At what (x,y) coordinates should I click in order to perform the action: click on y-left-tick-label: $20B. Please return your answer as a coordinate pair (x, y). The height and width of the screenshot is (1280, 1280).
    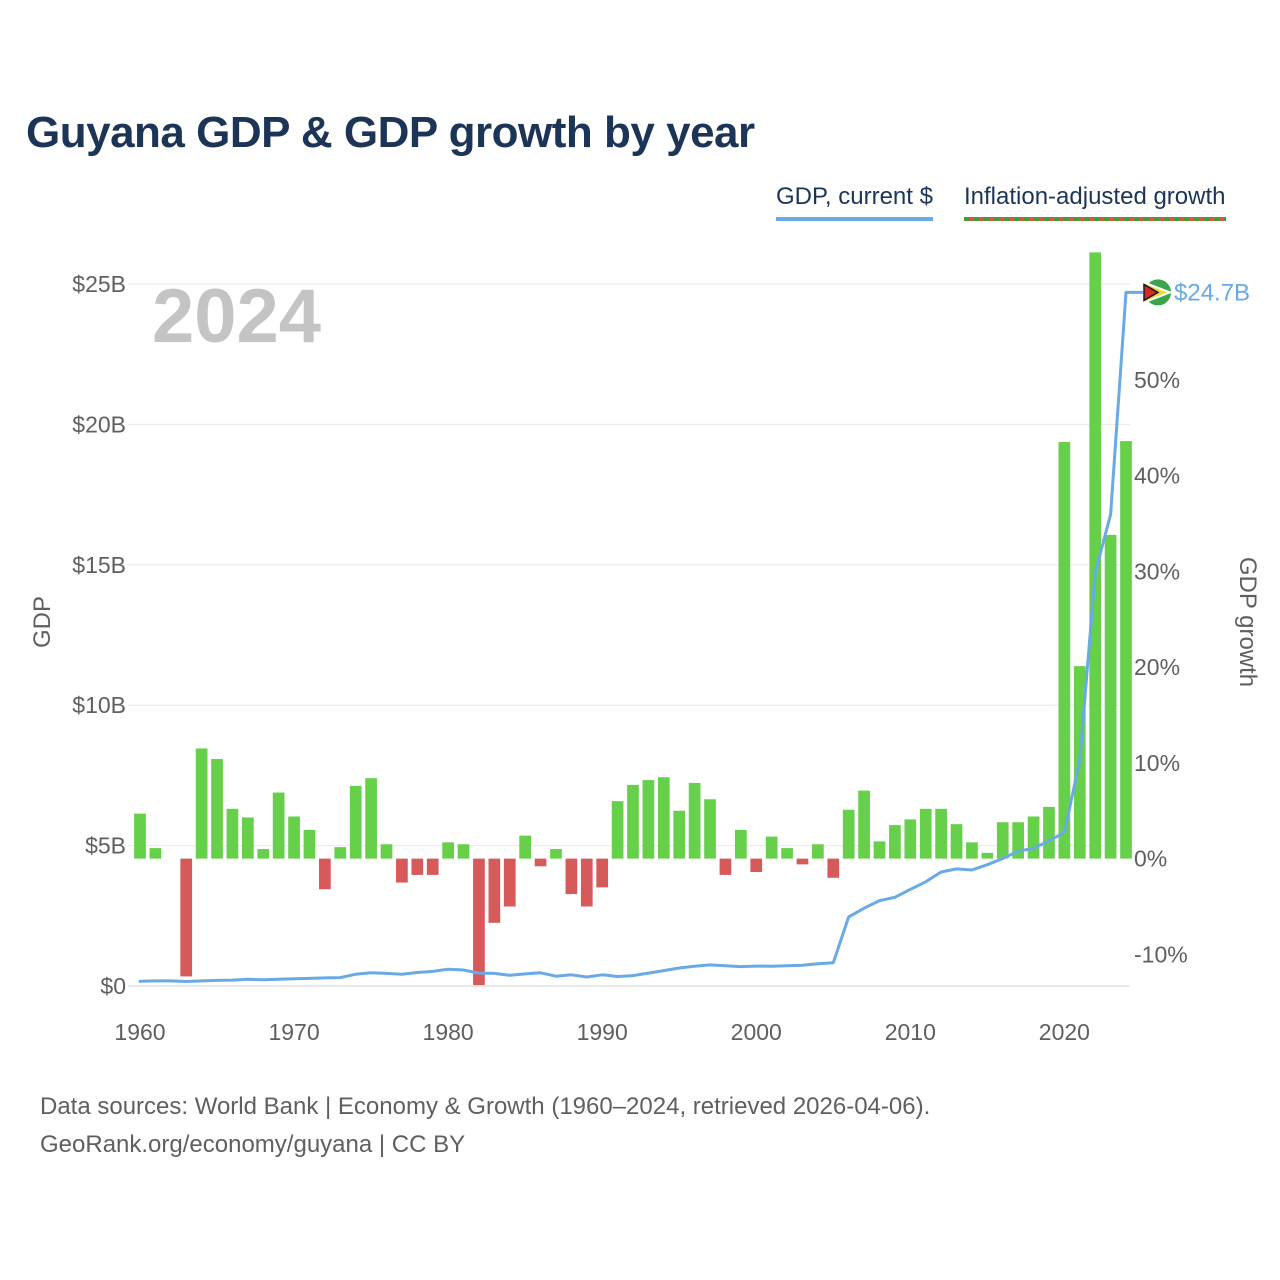
    Looking at the image, I should click on (99, 424).